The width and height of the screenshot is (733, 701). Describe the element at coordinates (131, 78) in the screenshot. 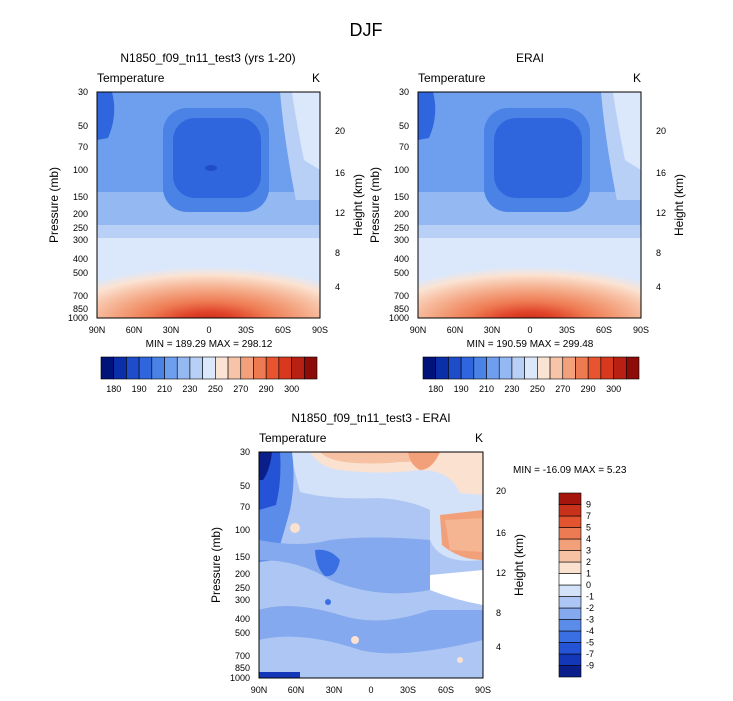

I see `panel-model-left-label: Temperature` at that location.